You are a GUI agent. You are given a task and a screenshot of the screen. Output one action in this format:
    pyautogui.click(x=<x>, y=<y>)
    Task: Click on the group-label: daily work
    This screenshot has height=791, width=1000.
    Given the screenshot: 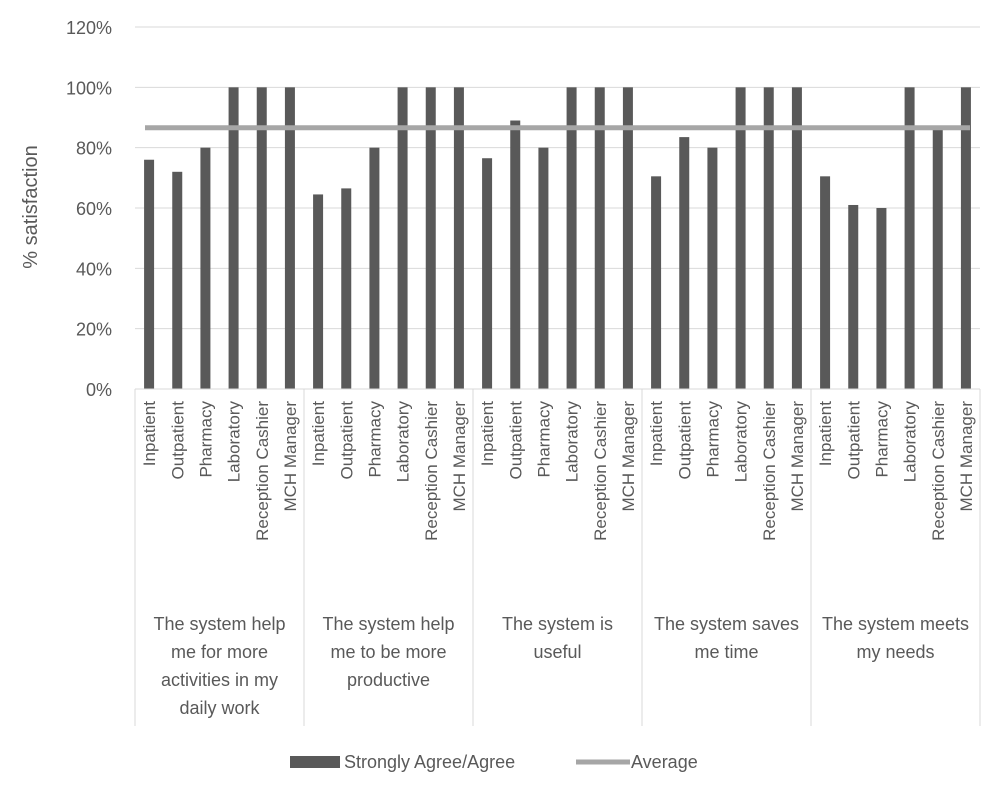 What is the action you would take?
    pyautogui.click(x=219, y=708)
    